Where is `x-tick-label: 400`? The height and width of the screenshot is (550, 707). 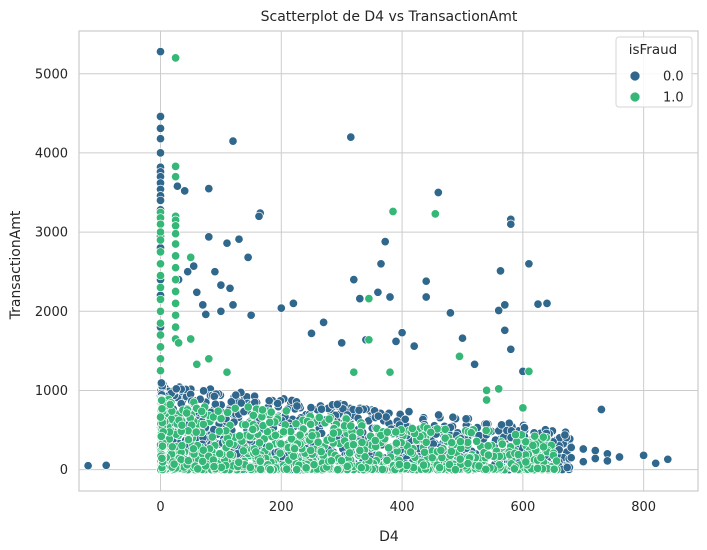
x-tick-label: 400 is located at coordinates (402, 507).